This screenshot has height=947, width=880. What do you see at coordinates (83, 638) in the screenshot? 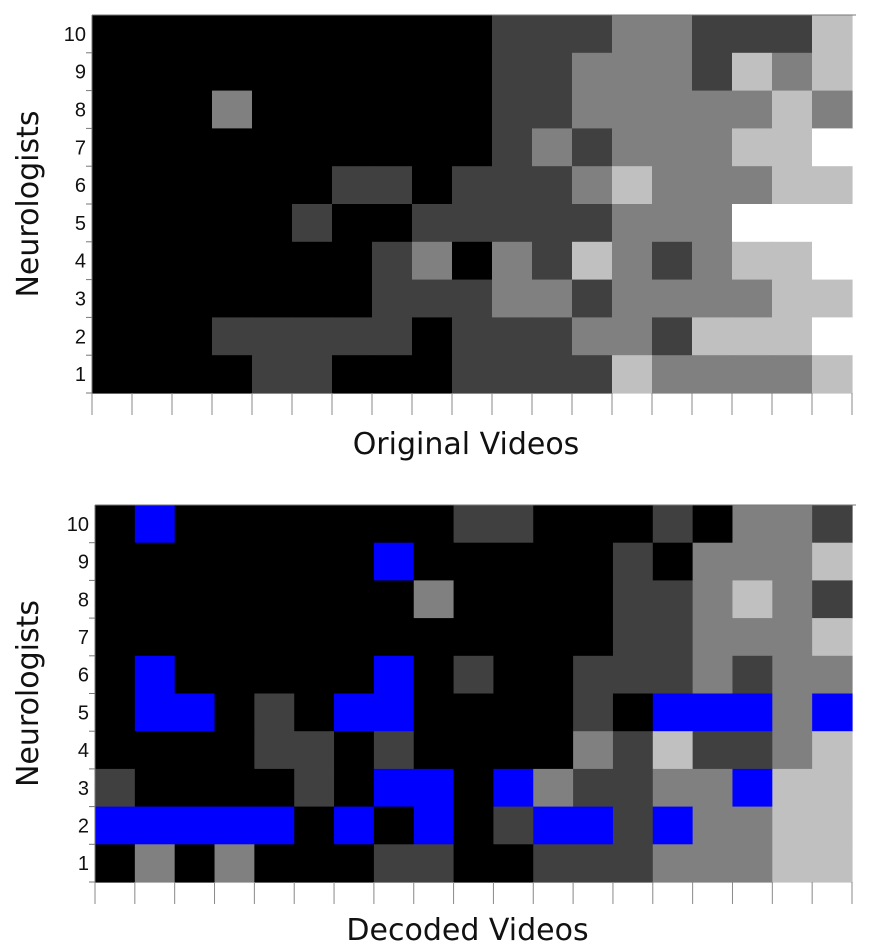
I see `y-tick-label: 7` at bounding box center [83, 638].